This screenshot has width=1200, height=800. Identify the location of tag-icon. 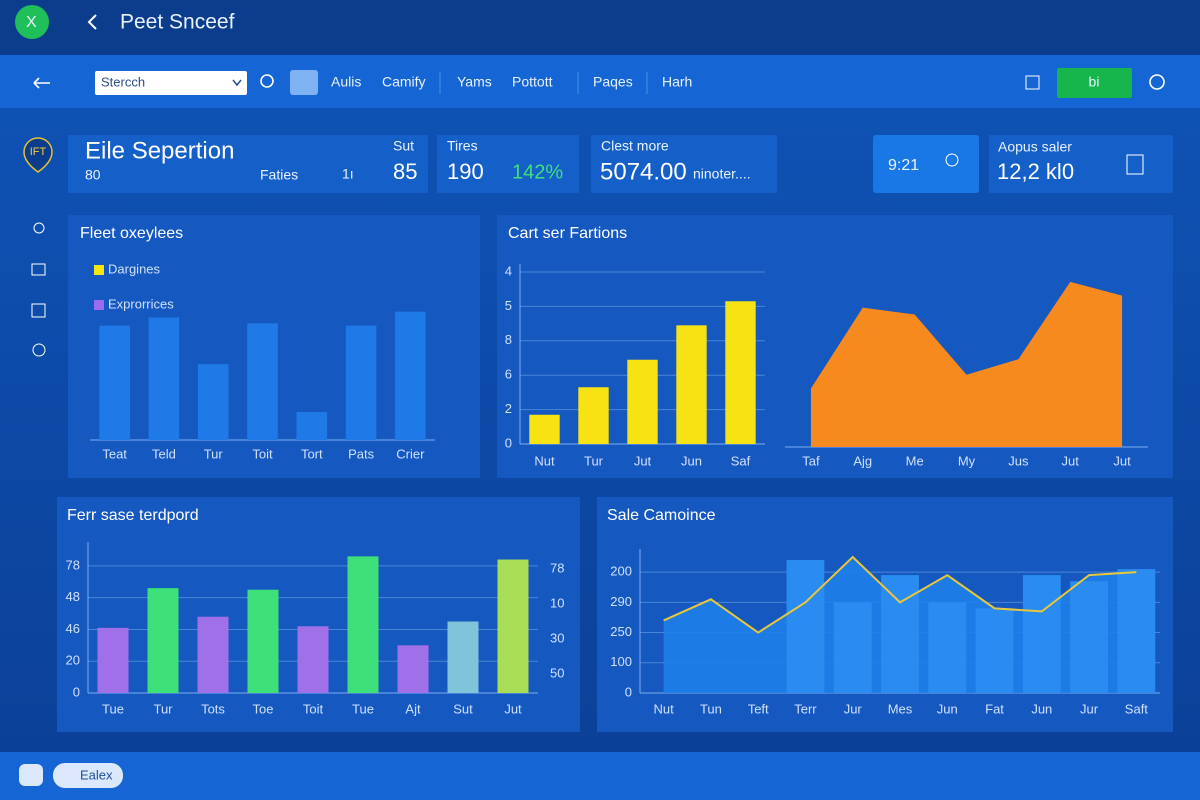
(38, 269).